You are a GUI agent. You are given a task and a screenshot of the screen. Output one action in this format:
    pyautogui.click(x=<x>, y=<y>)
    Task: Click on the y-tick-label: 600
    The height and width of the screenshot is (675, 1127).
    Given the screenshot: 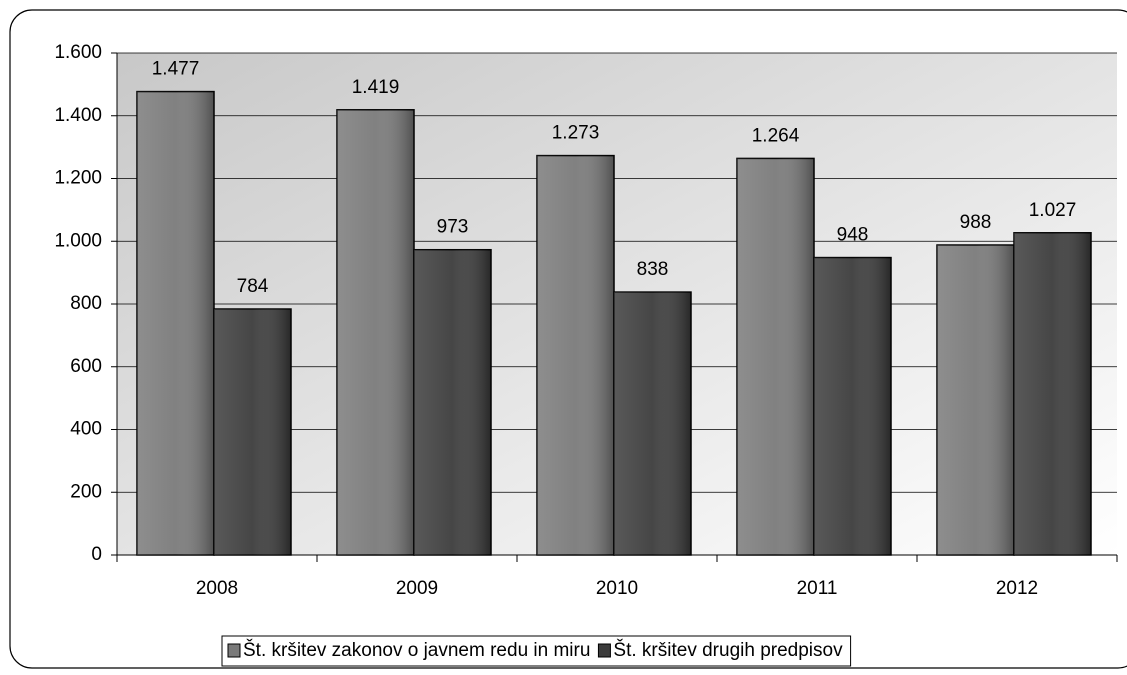 What is the action you would take?
    pyautogui.click(x=86, y=366)
    